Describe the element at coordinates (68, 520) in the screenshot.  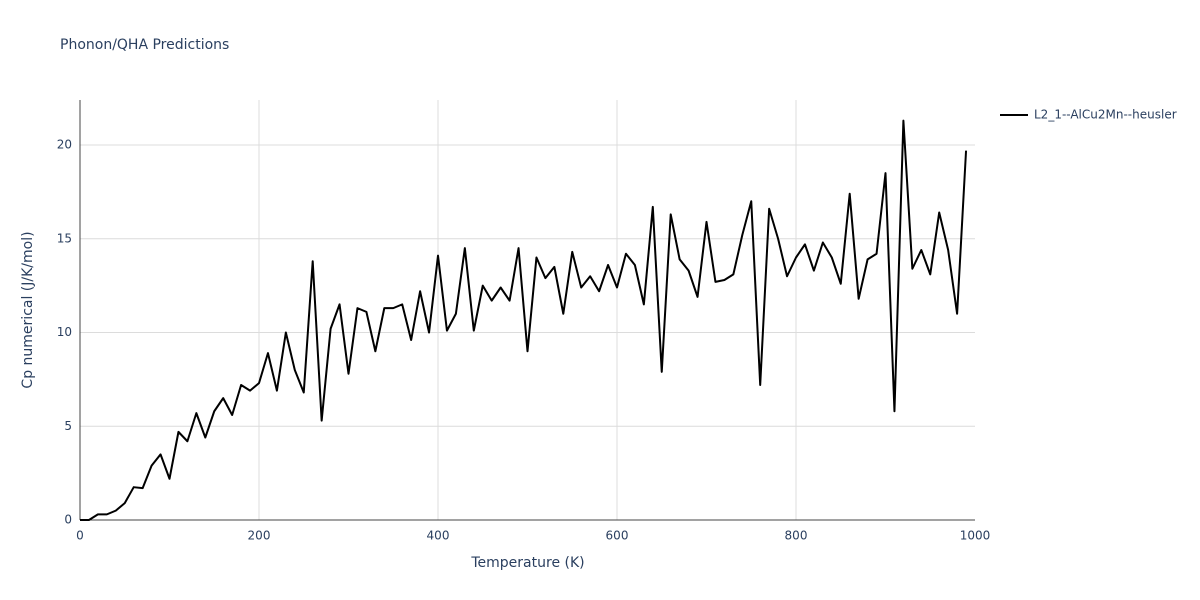
I see `y-tick-label: 0` at that location.